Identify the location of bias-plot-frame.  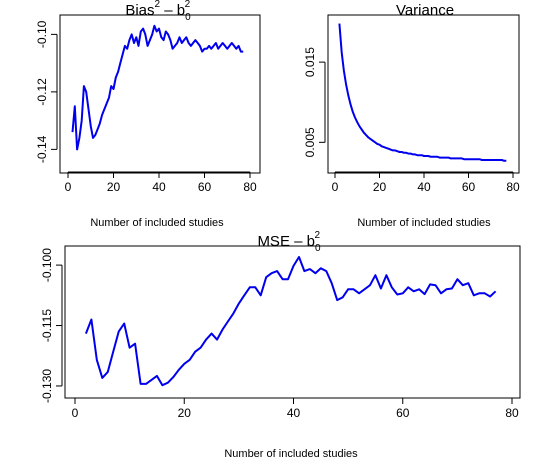
(160, 94).